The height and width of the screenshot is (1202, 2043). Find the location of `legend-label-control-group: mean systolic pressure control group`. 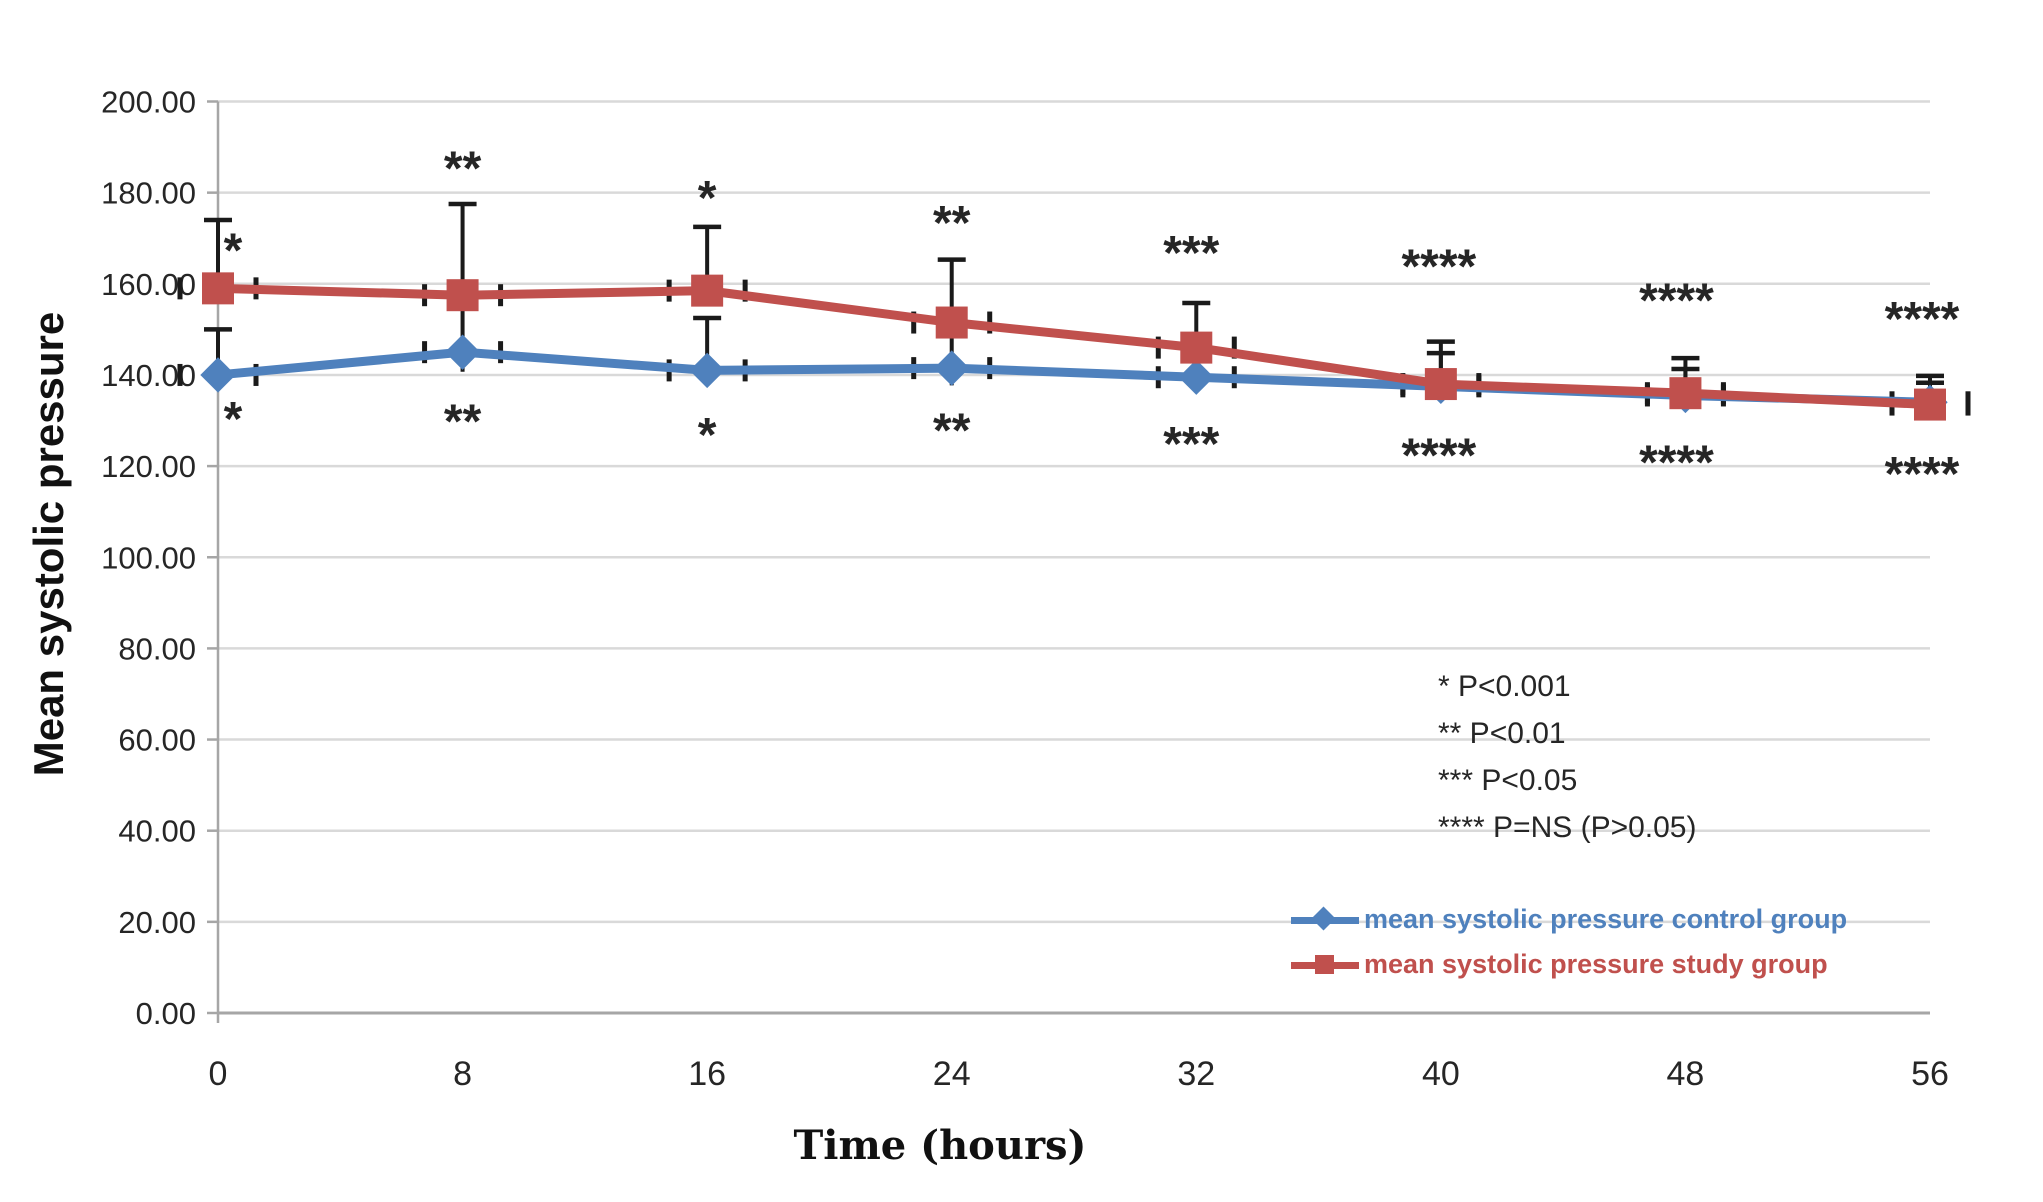

legend-label-control-group: mean systolic pressure control group is located at coordinates (1606, 919).